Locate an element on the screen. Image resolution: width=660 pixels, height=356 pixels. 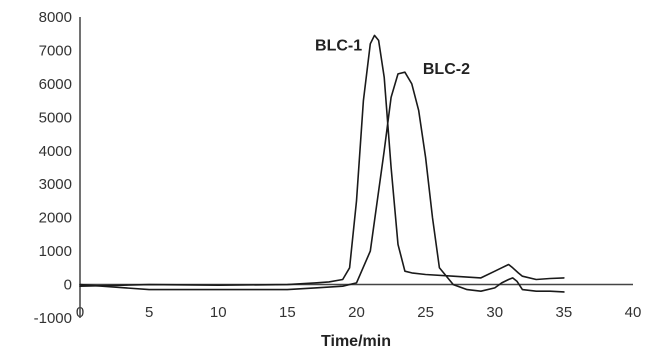
y-tick-label: 3000 is located at coordinates (55, 184).